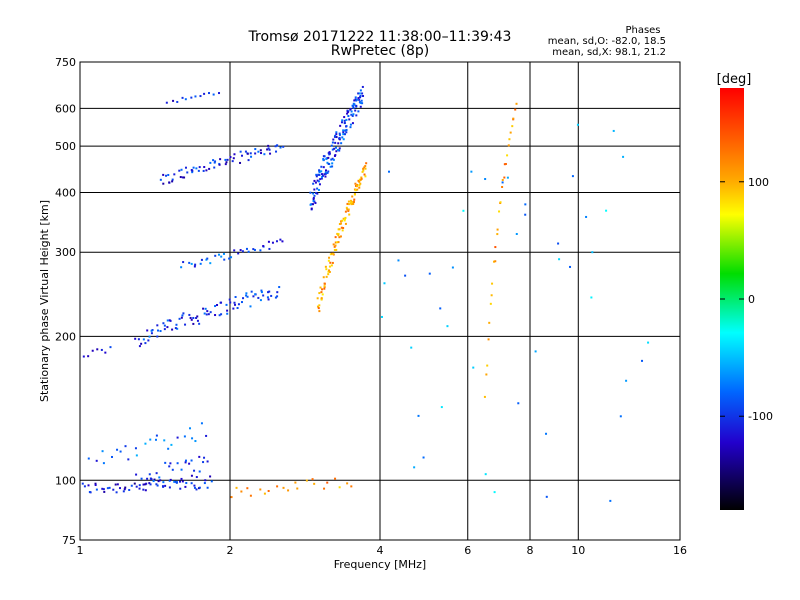 The height and width of the screenshot is (600, 800). Describe the element at coordinates (642, 30) in the screenshot. I see `phase-heading: Phases` at that location.